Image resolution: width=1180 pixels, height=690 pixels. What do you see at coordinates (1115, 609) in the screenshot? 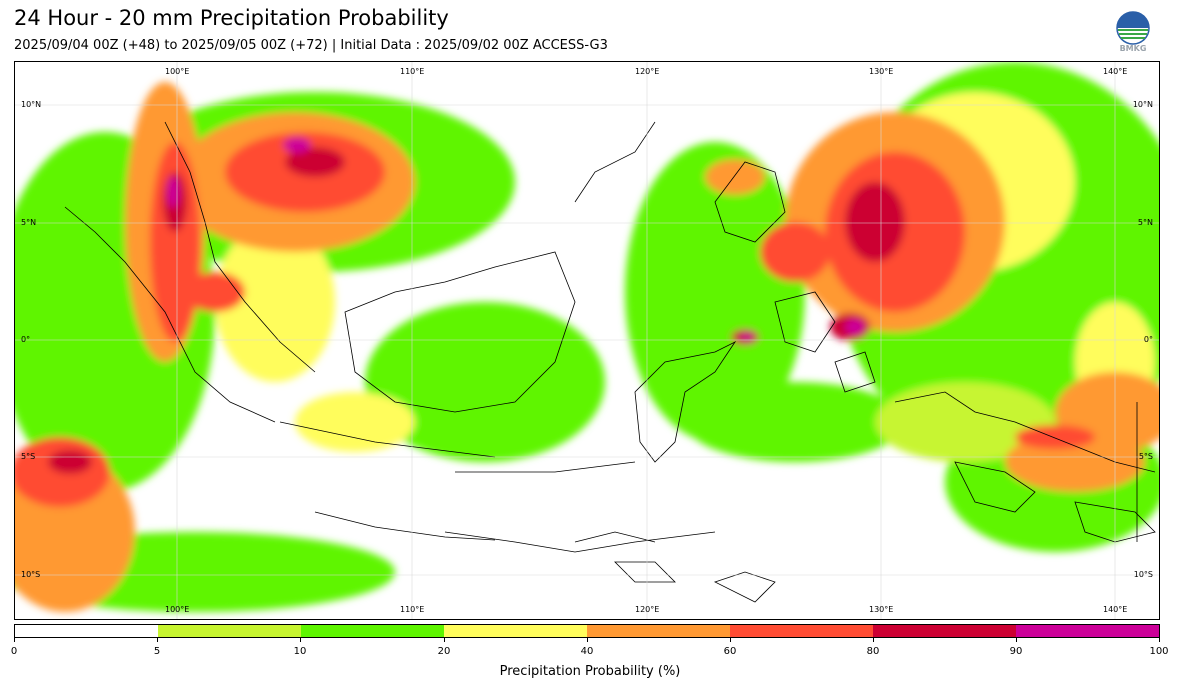
I see `lon-label-bottom: 140°E` at bounding box center [1115, 609].